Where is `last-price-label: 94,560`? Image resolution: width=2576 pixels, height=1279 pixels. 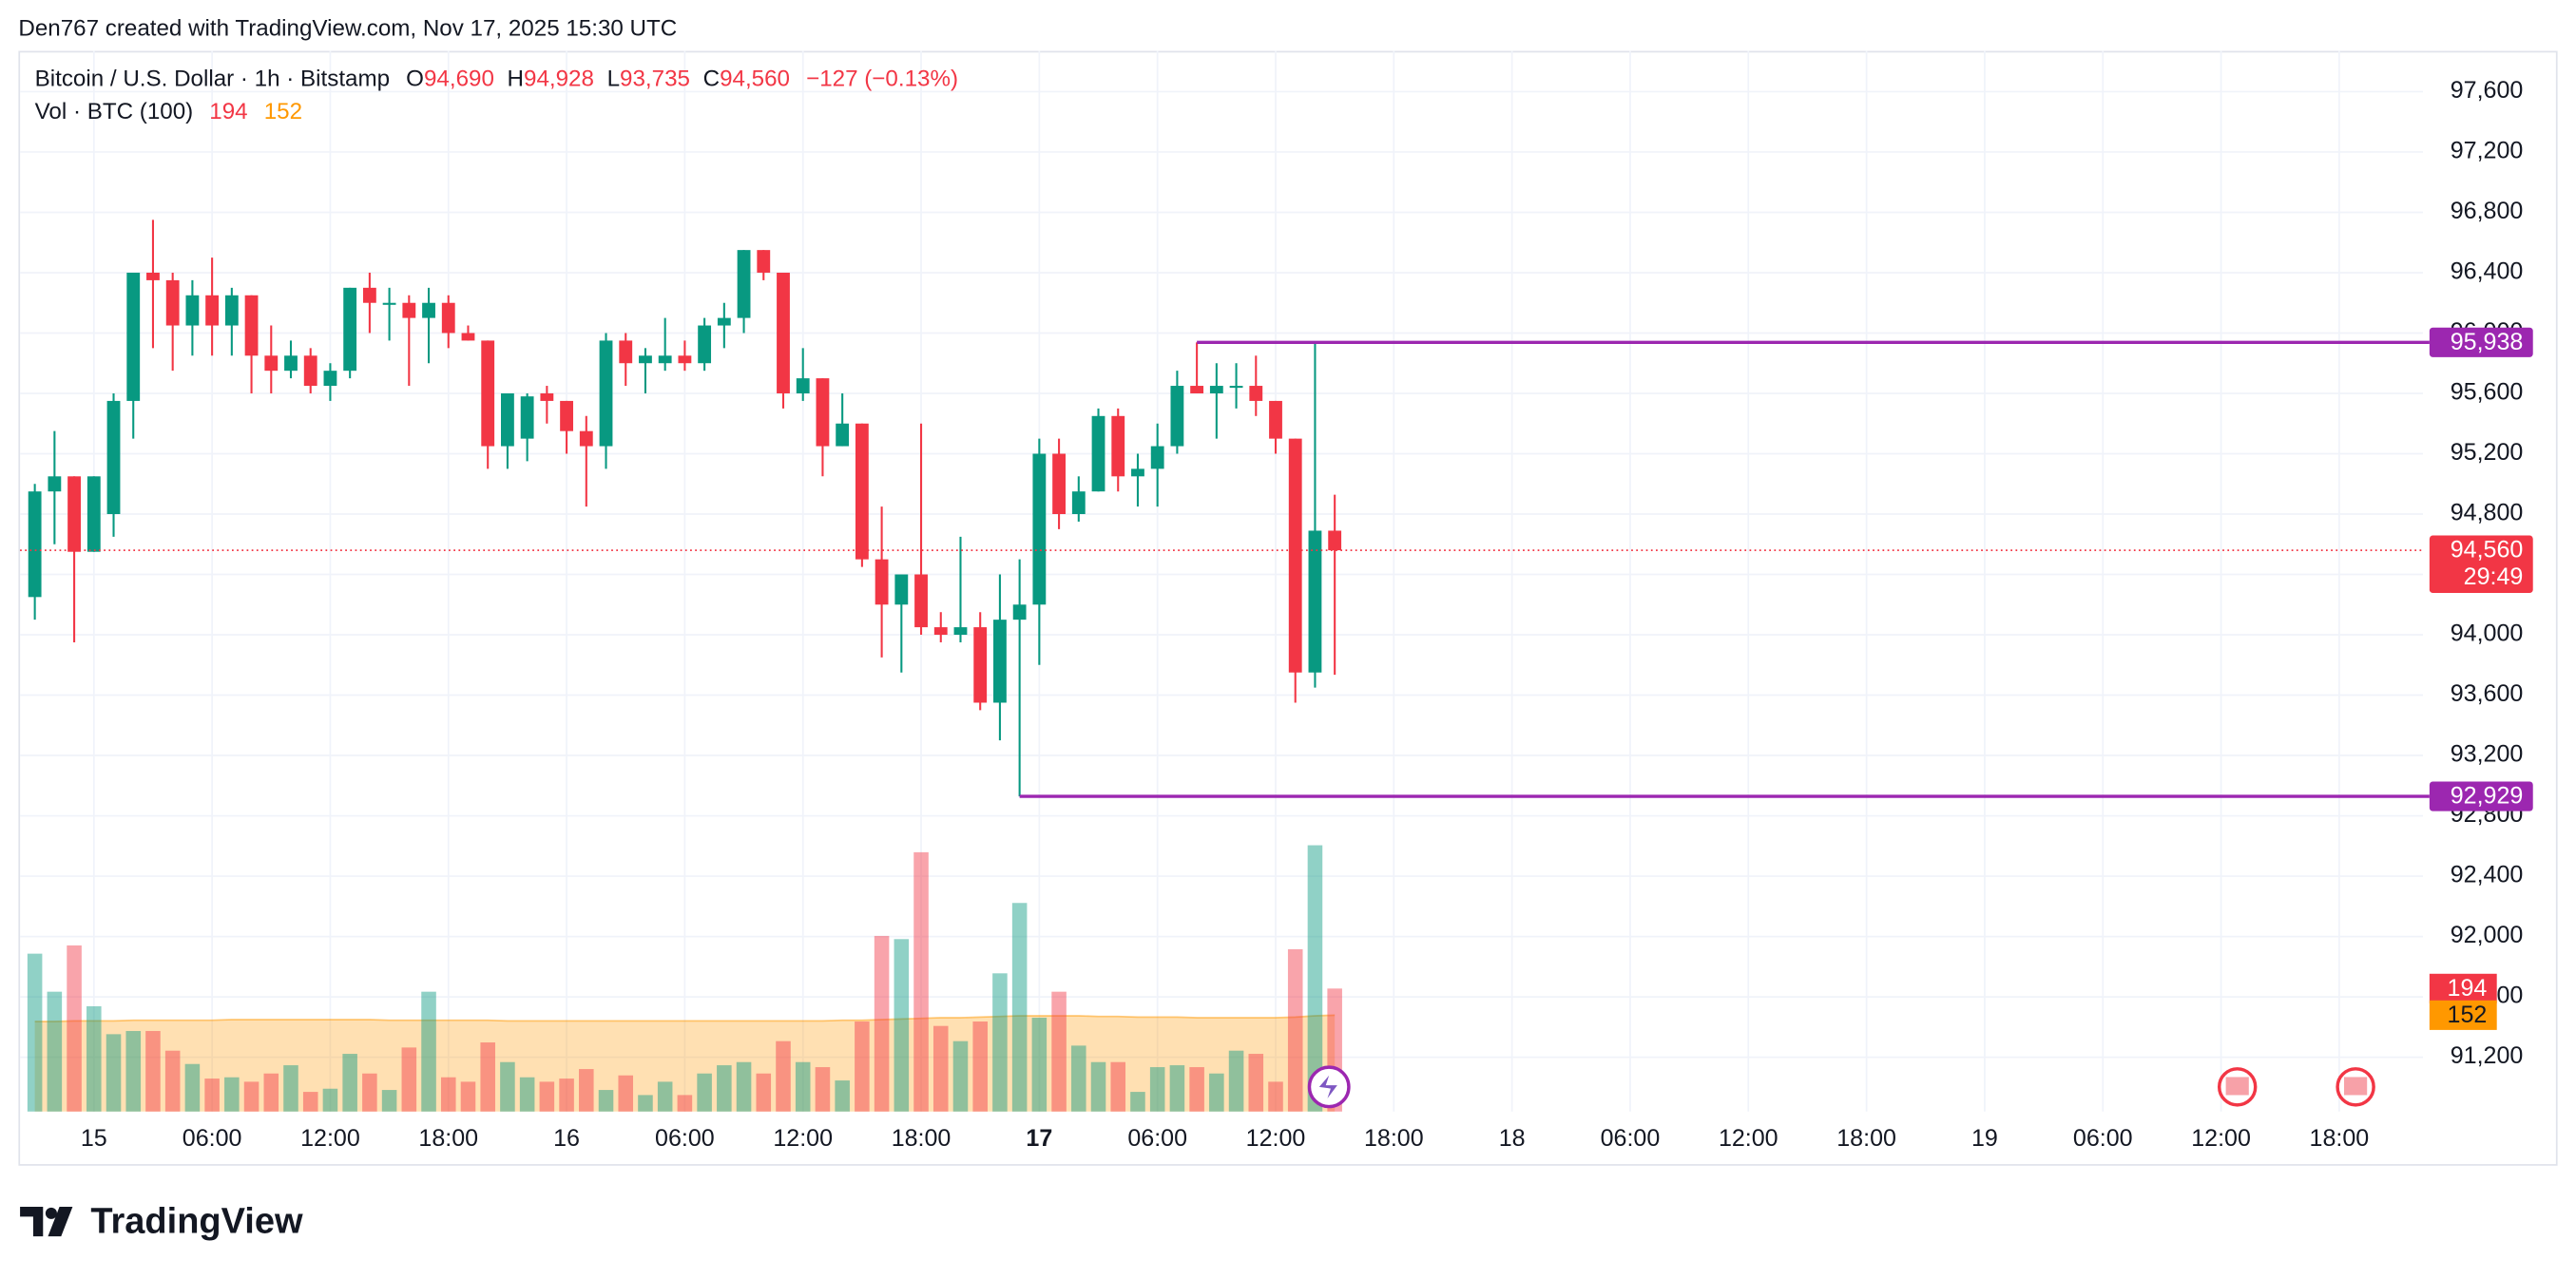 last-price-label: 94,560 is located at coordinates (2488, 550).